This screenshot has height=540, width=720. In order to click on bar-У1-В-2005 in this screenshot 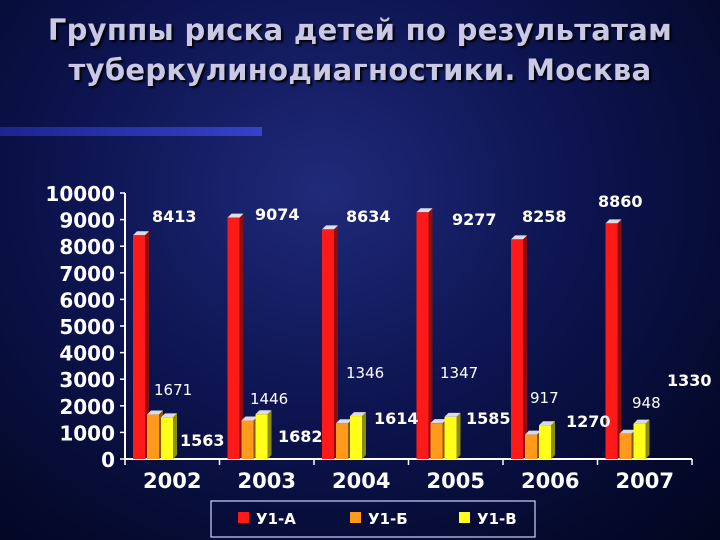, I will do `click(450, 437)`.